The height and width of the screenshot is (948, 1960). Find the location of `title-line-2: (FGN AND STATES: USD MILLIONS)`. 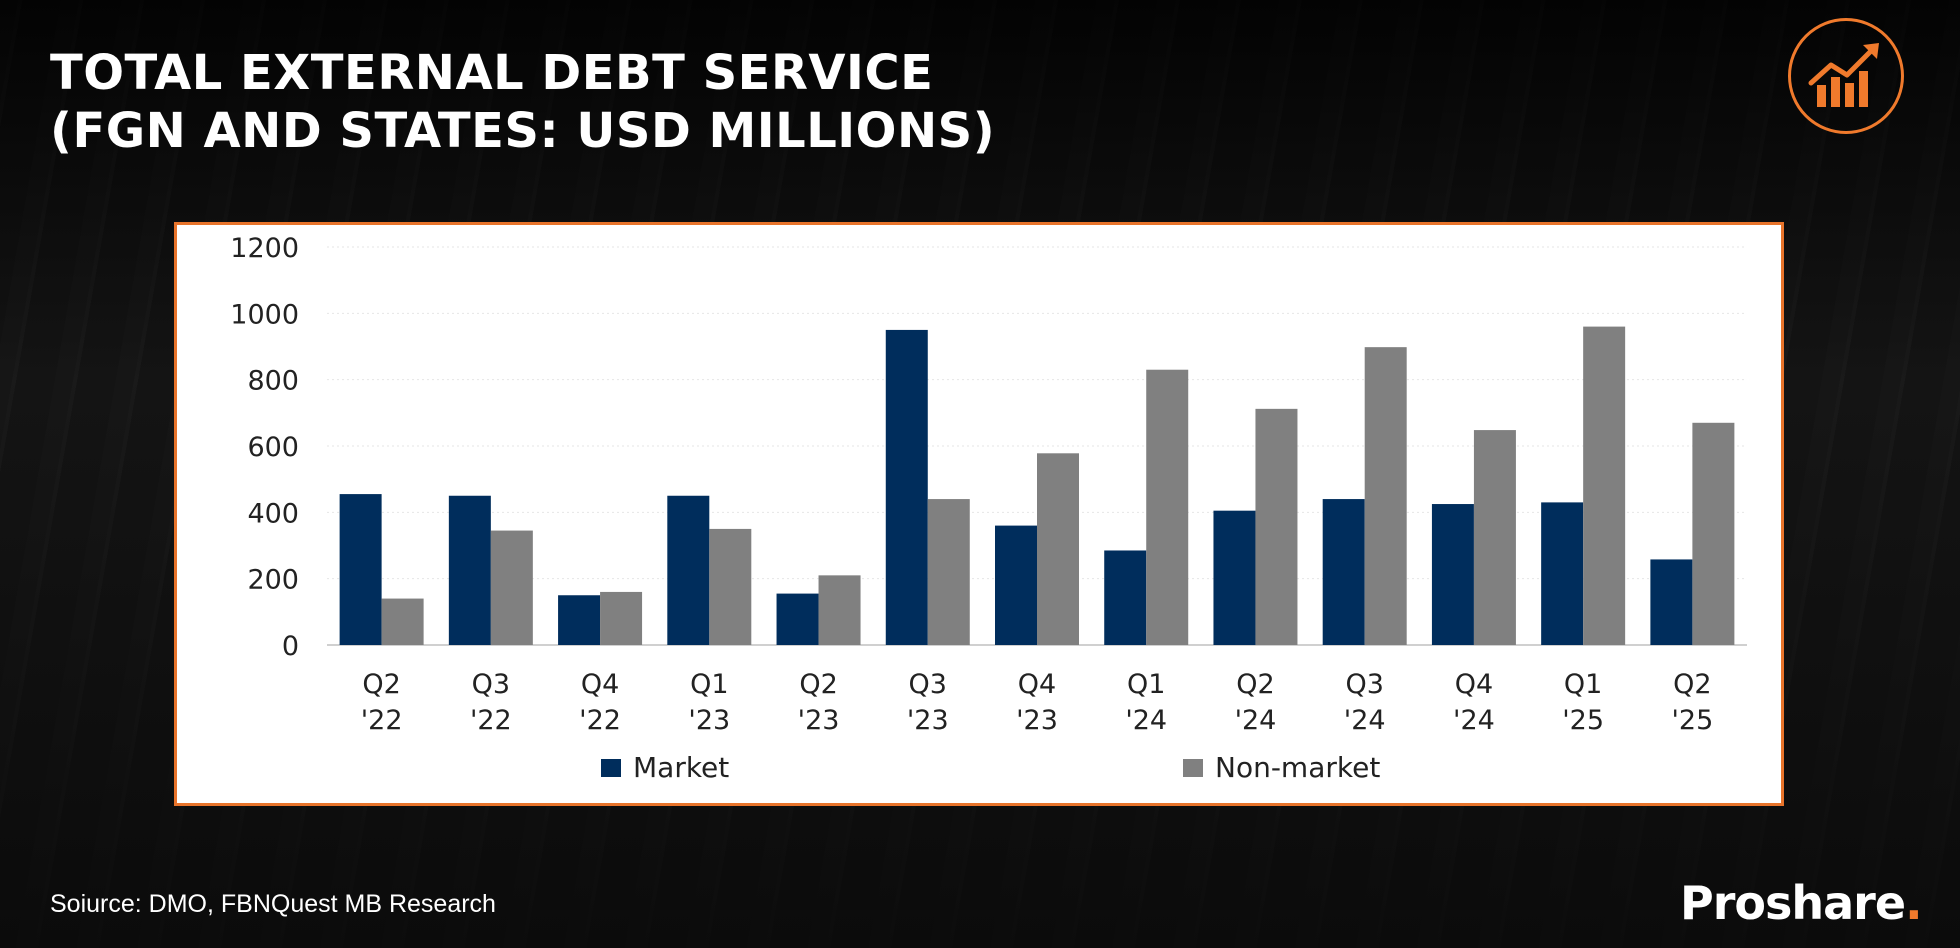

title-line-2: (FGN AND STATES: USD MILLIONS) is located at coordinates (523, 131).